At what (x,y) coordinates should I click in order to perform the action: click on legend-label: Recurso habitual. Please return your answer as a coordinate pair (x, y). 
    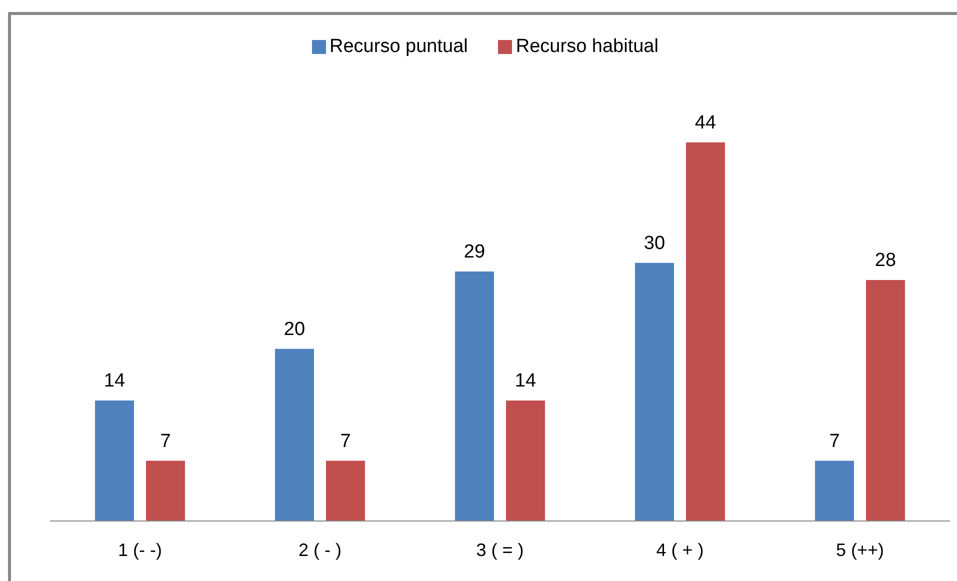
    Looking at the image, I should click on (587, 46).